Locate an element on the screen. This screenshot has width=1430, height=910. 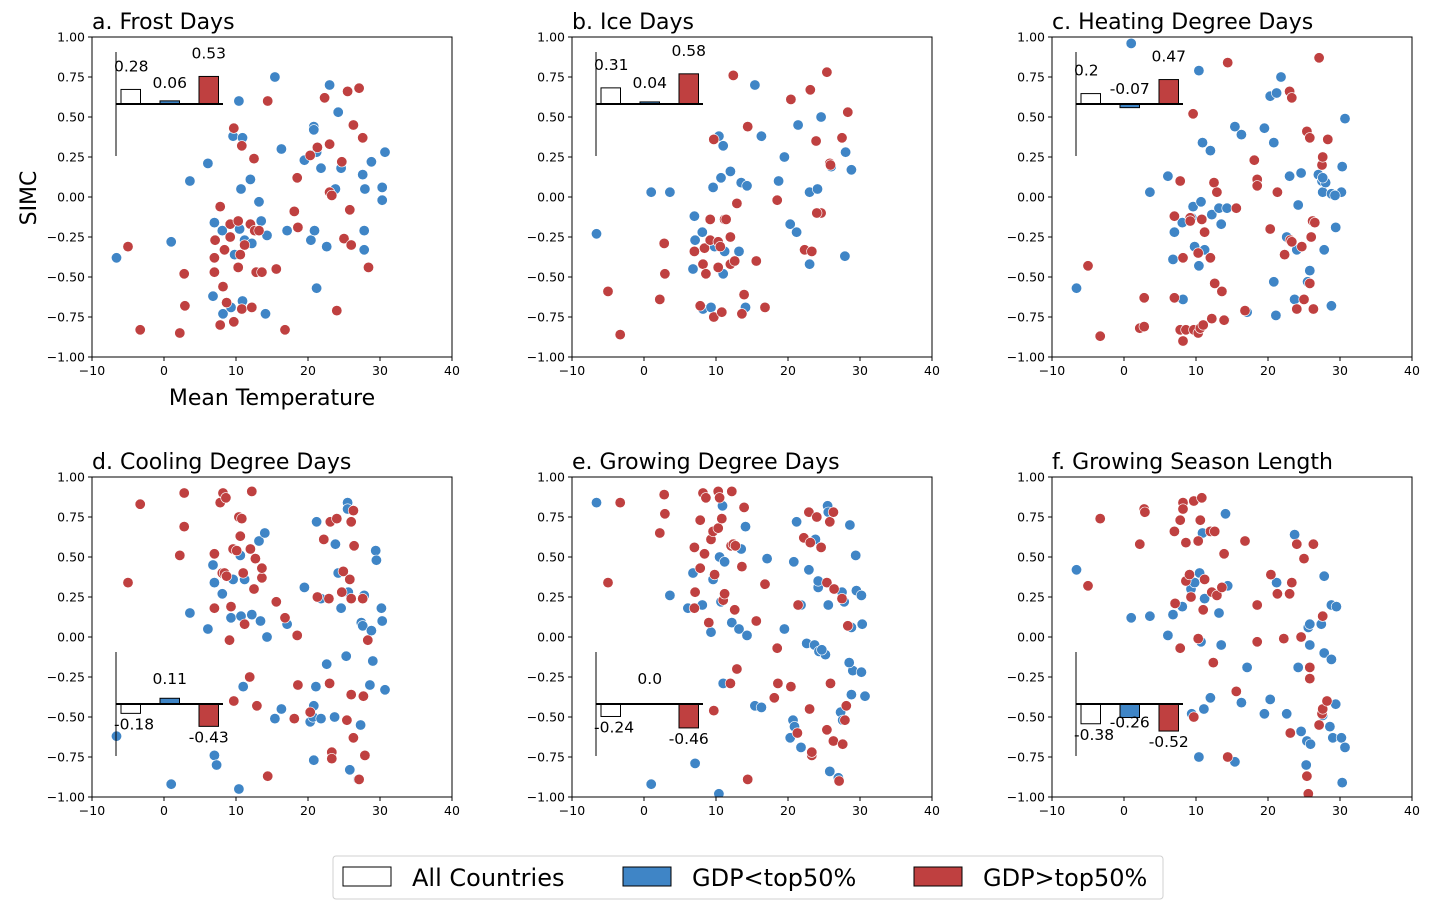
inset-bar-all is located at coordinates (130, 96).